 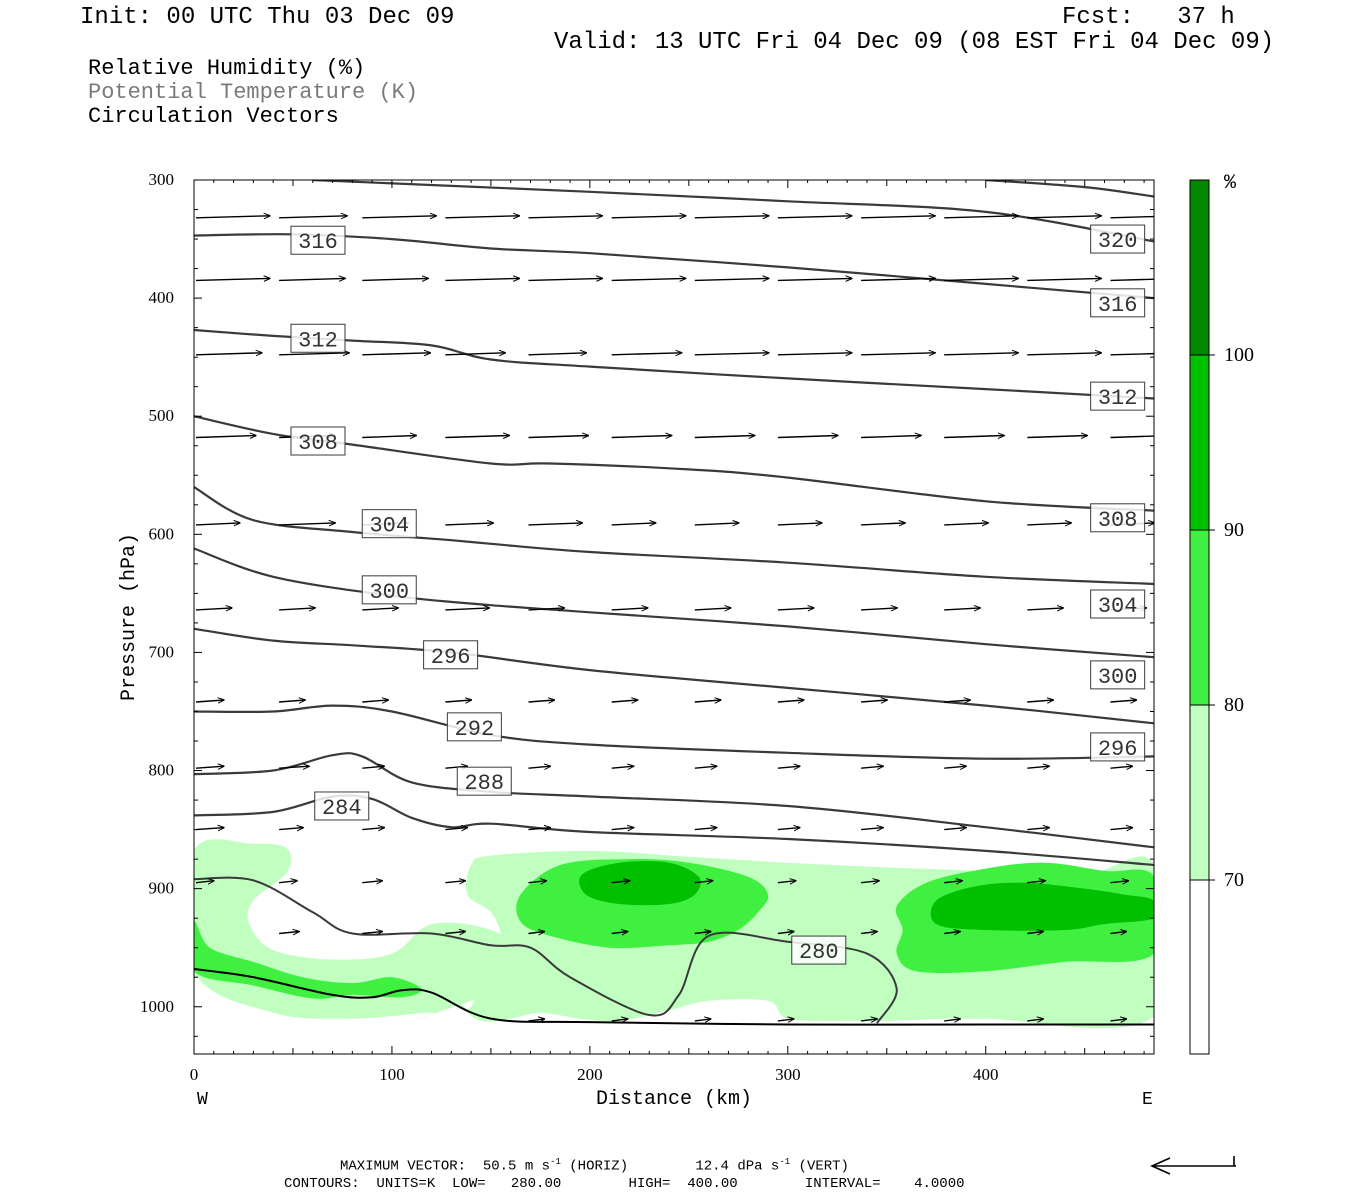 What do you see at coordinates (162, 651) in the screenshot?
I see `y-tick-label: 700` at bounding box center [162, 651].